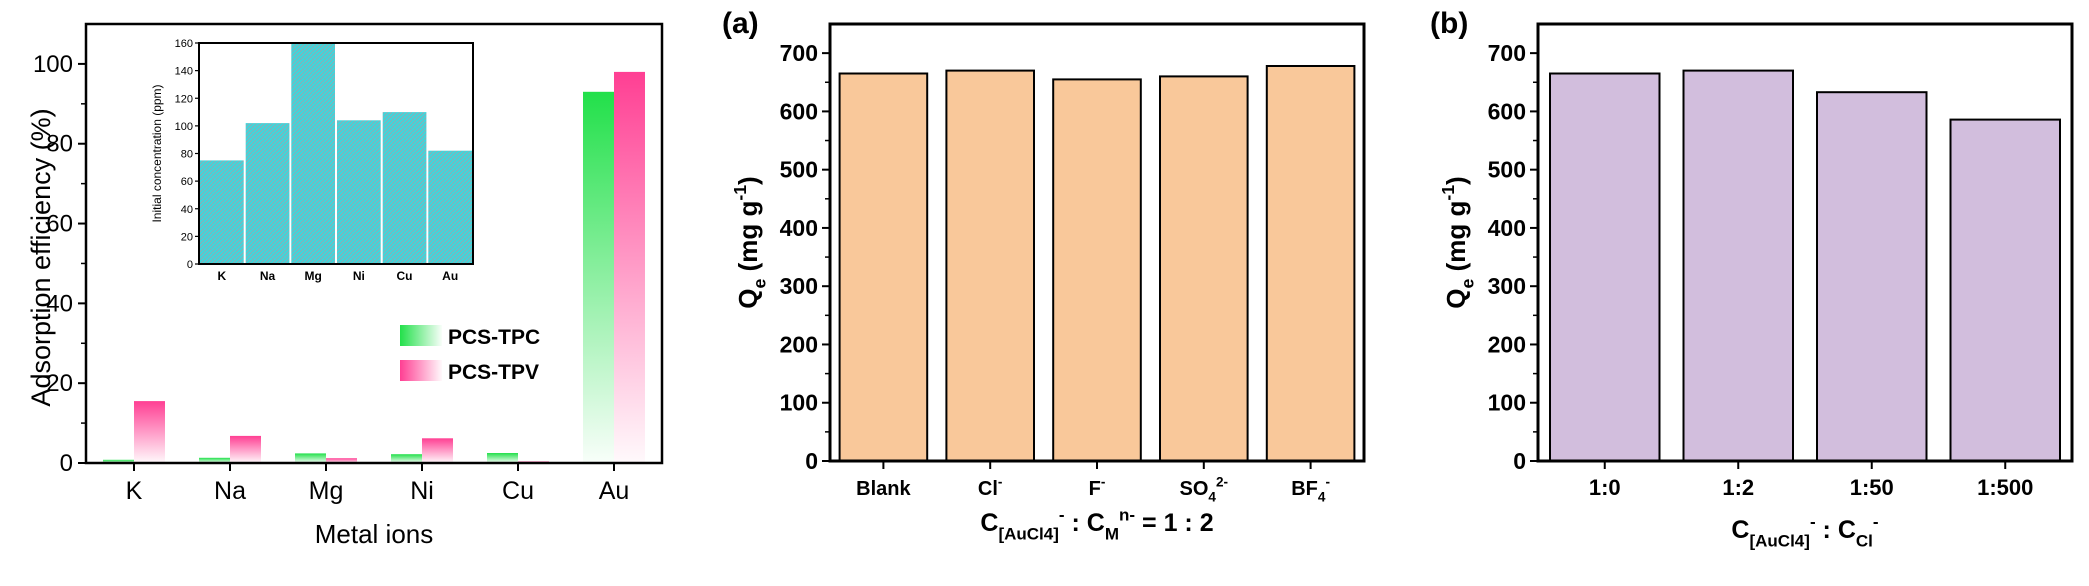  What do you see at coordinates (222, 212) in the screenshot?
I see `inset-bar-k` at bounding box center [222, 212].